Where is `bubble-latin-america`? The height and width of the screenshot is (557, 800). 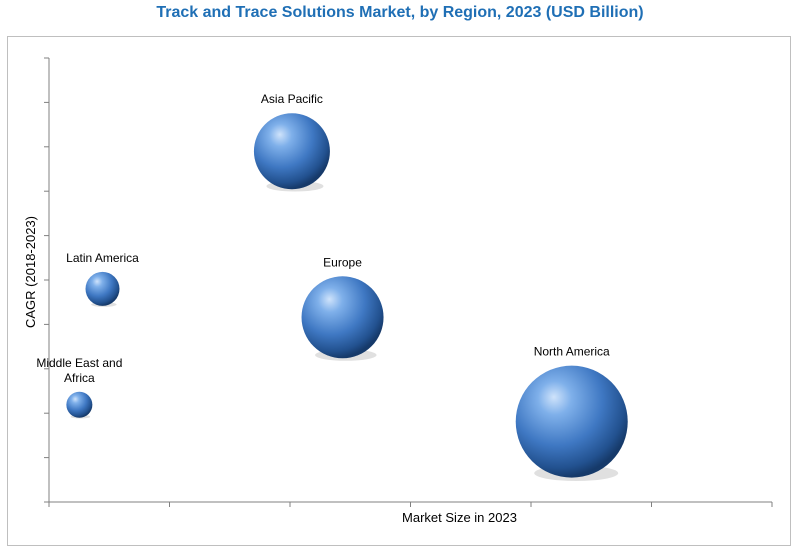 bubble-latin-america is located at coordinates (102, 288).